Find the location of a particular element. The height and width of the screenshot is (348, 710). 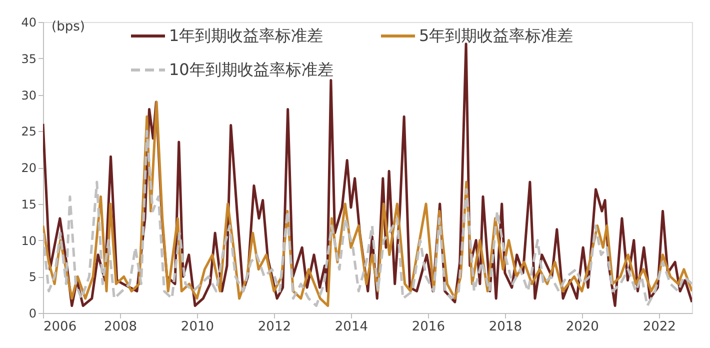

y-tick-label: 25 is located at coordinates (28, 131).